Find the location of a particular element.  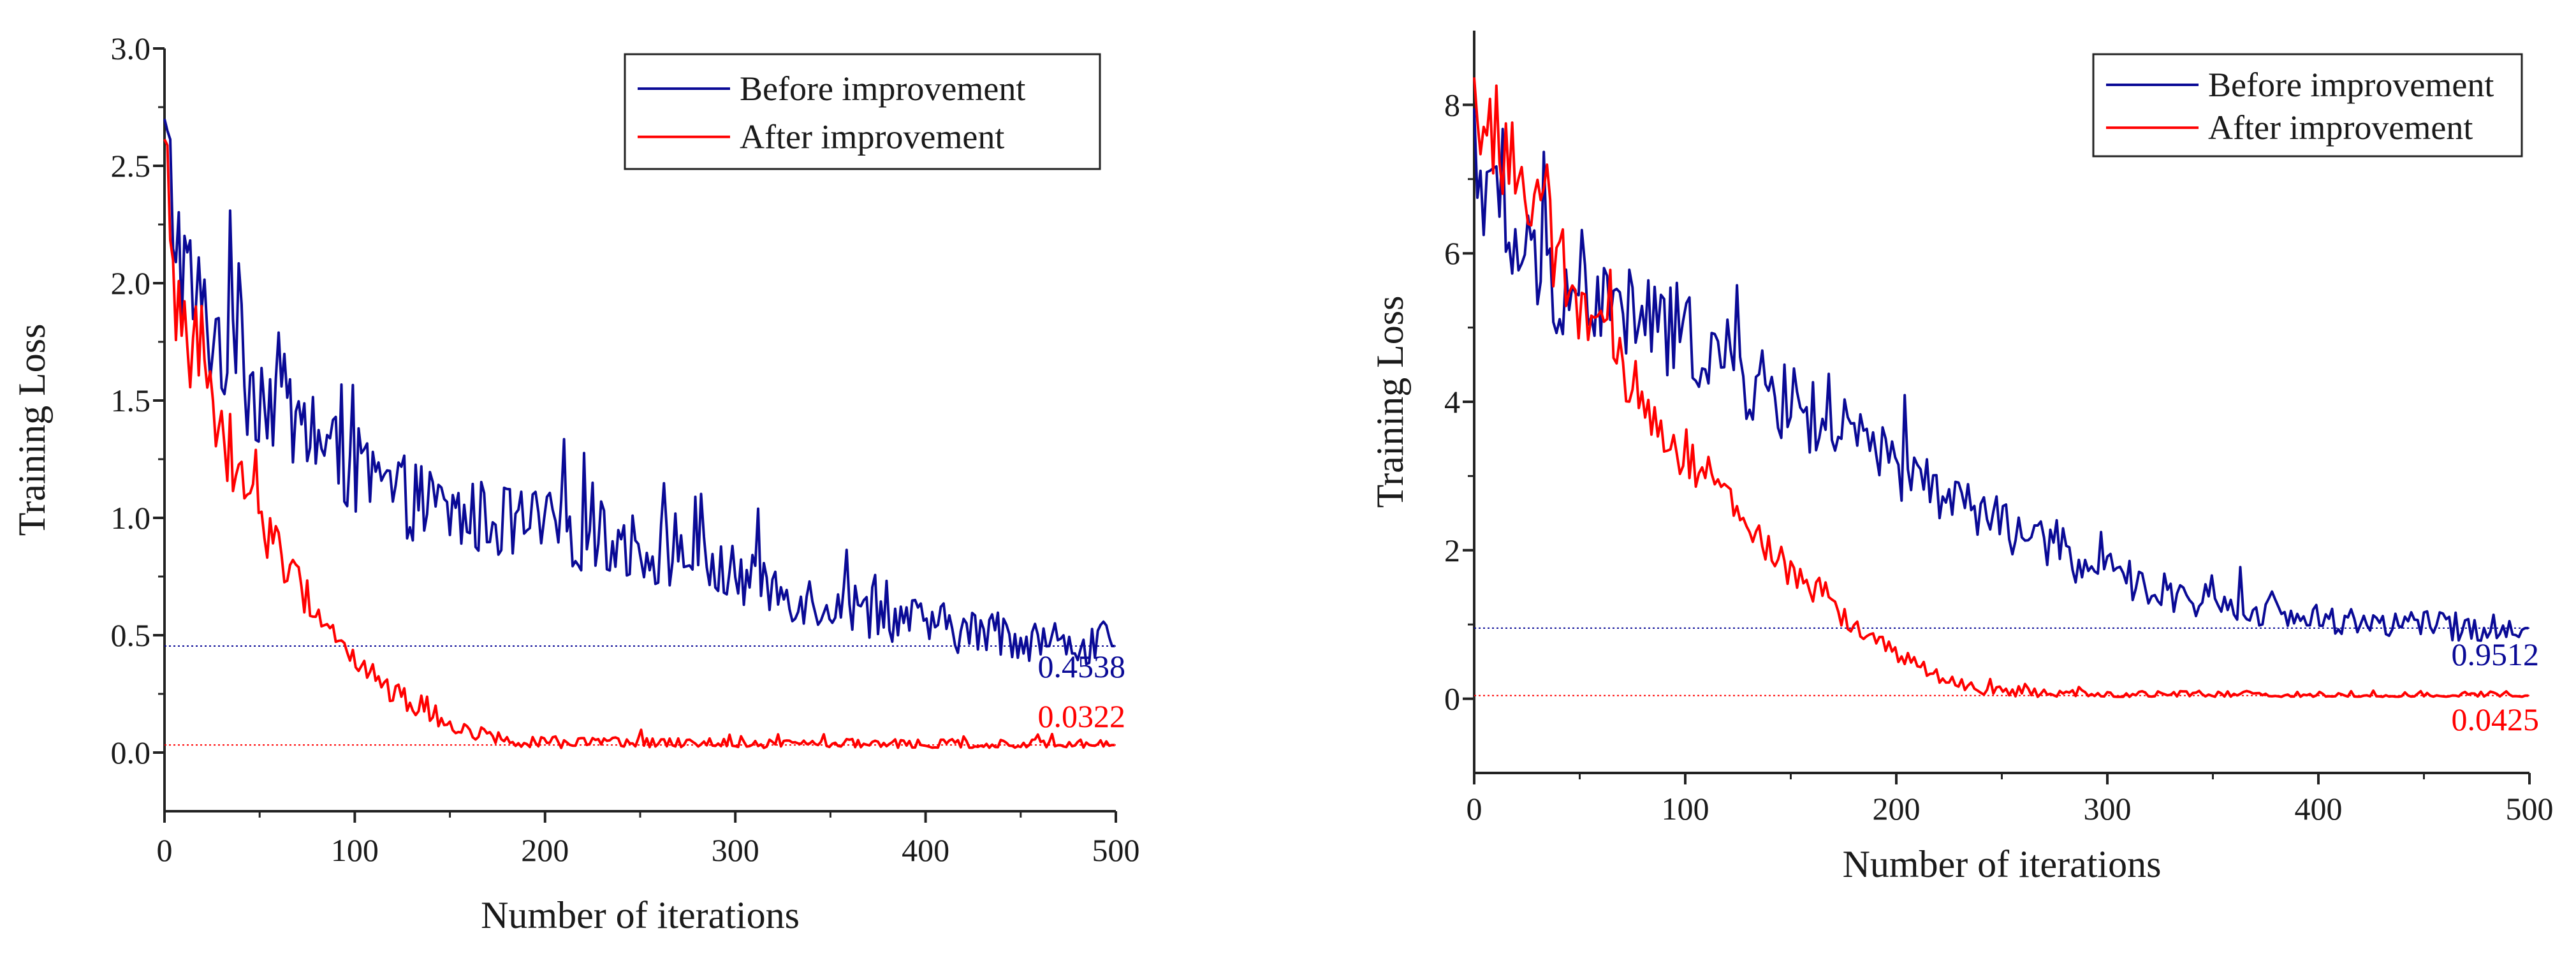

y-tick-label: 0.0 is located at coordinates (131, 752).